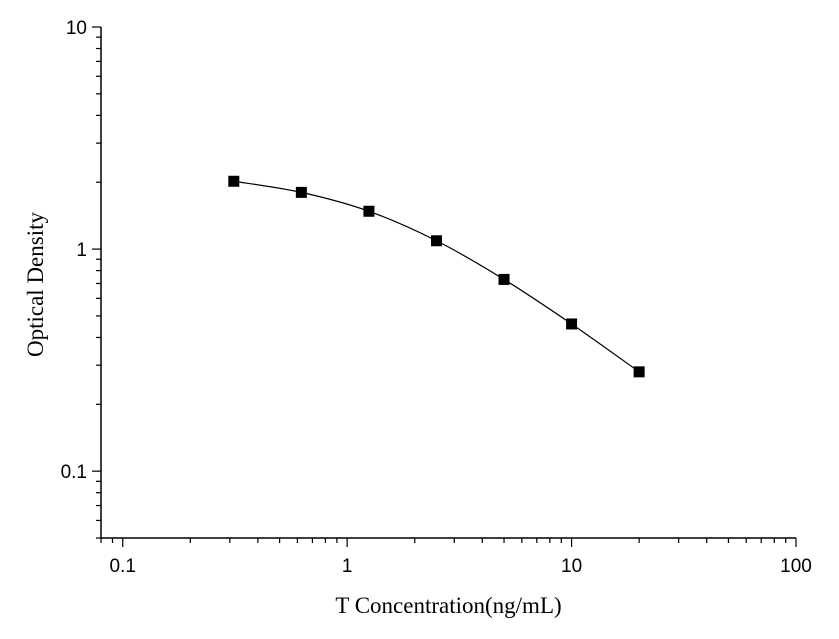 This screenshot has height=639, width=839. Describe the element at coordinates (81, 250) in the screenshot. I see `y-tick-label: 1` at that location.